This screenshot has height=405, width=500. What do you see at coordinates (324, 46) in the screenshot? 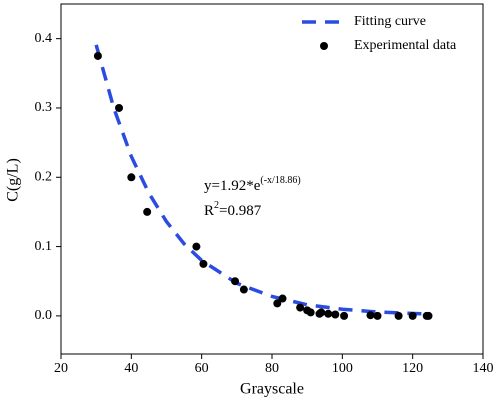
I see `legend-swatch` at bounding box center [324, 46].